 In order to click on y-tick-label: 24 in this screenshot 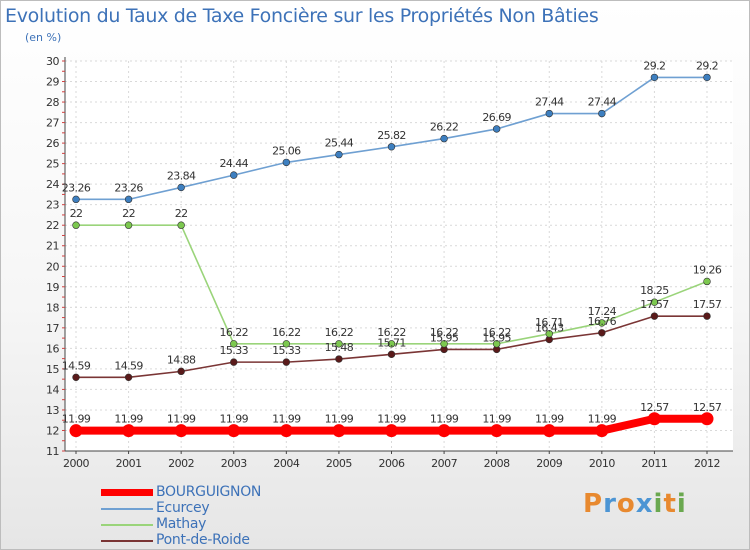, I will do `click(52, 184)`.